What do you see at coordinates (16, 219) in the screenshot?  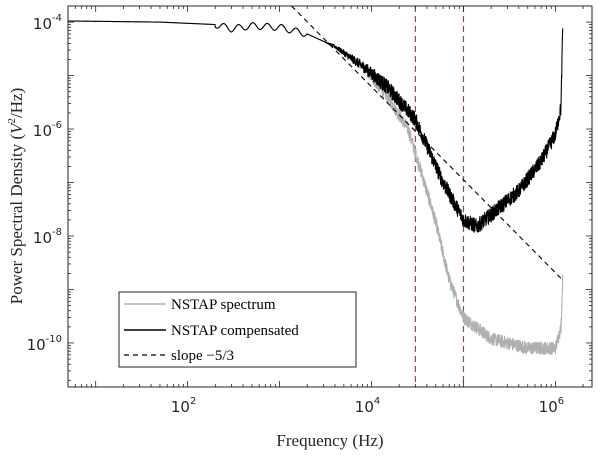 I see `y-axis-label-before: Power Spectral Density (` at bounding box center [16, 219].